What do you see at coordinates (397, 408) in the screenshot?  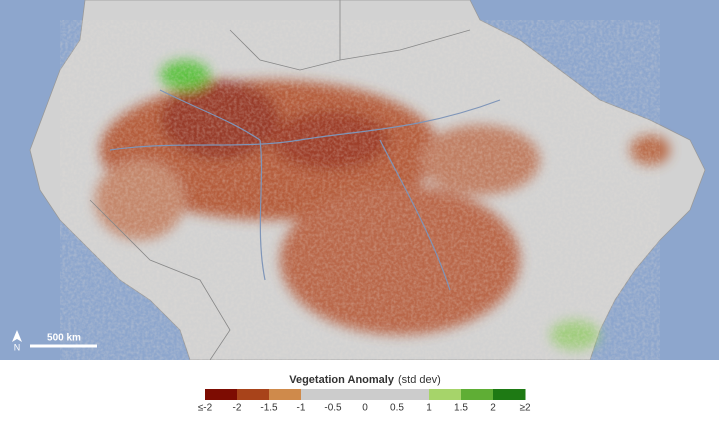 I see `legend-label: 0.5` at bounding box center [397, 408].